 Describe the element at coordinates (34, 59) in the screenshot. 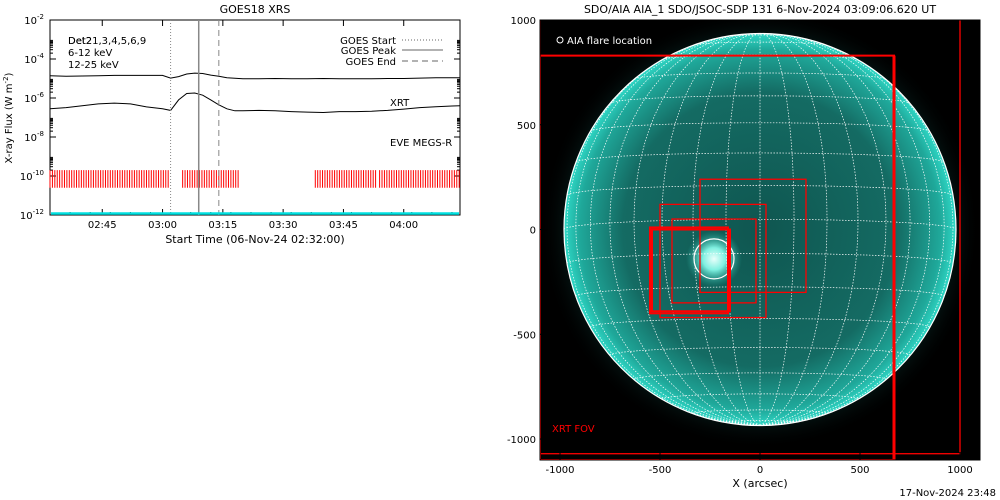

I see `goes-y-tick-label: 10⁻⁴` at that location.